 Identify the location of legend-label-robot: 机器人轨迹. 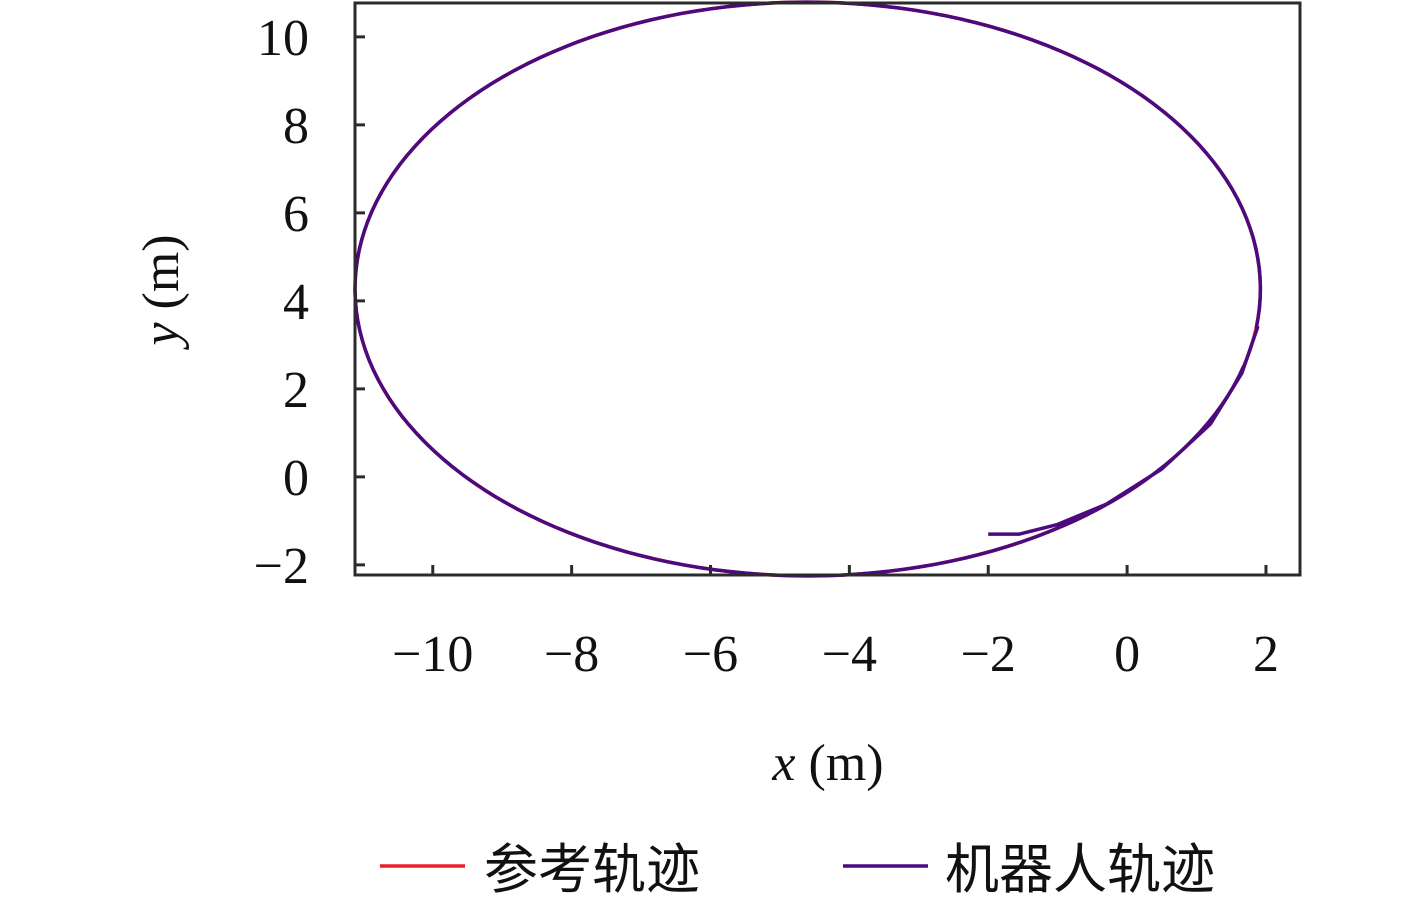
(1080, 870).